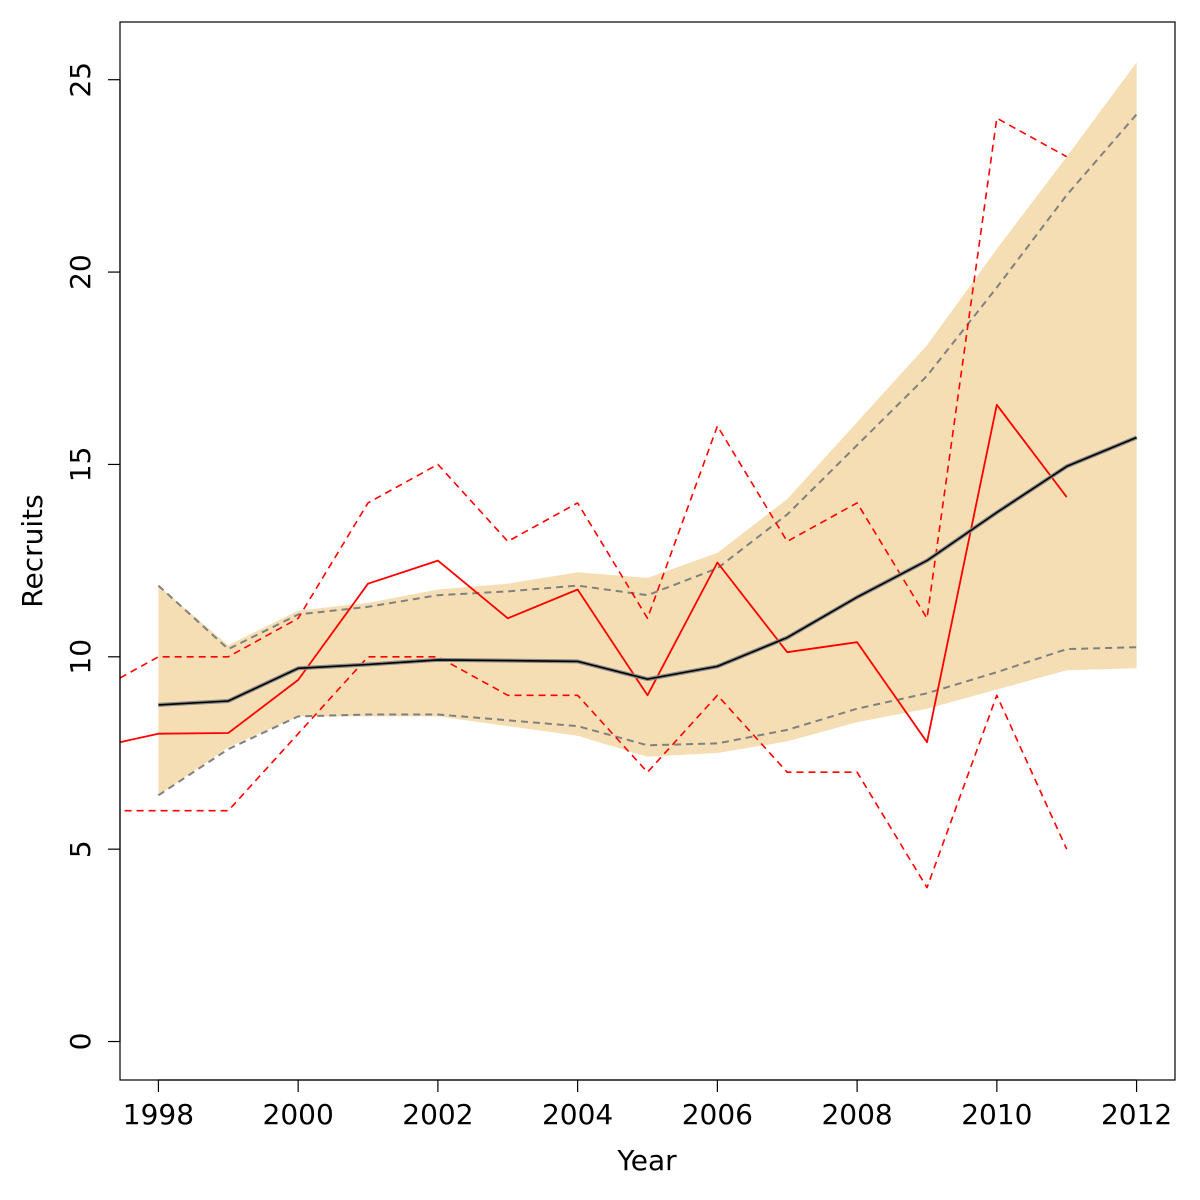  I want to click on y-axis-title: Recruits, so click(32, 550).